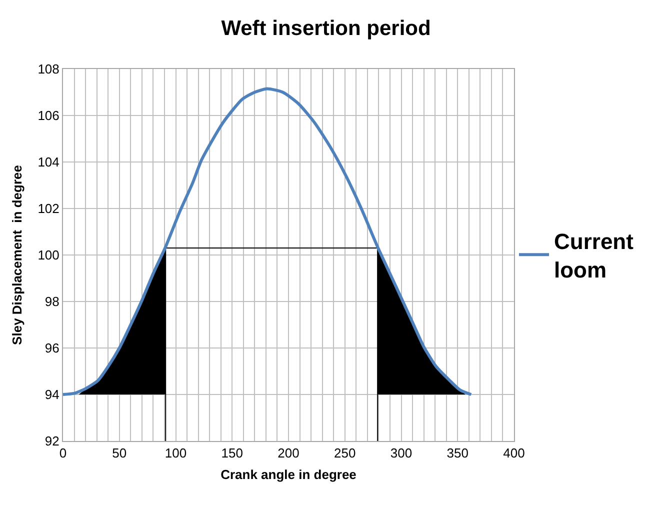  I want to click on y-tick-label: 100, so click(49, 255).